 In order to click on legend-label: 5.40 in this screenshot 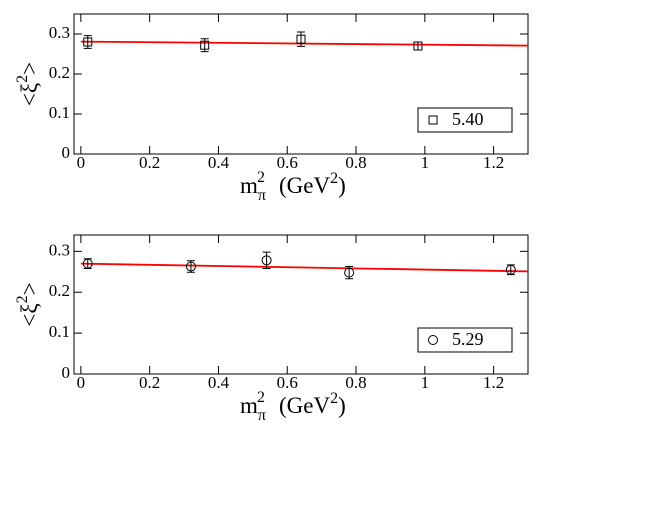, I will do `click(468, 119)`.